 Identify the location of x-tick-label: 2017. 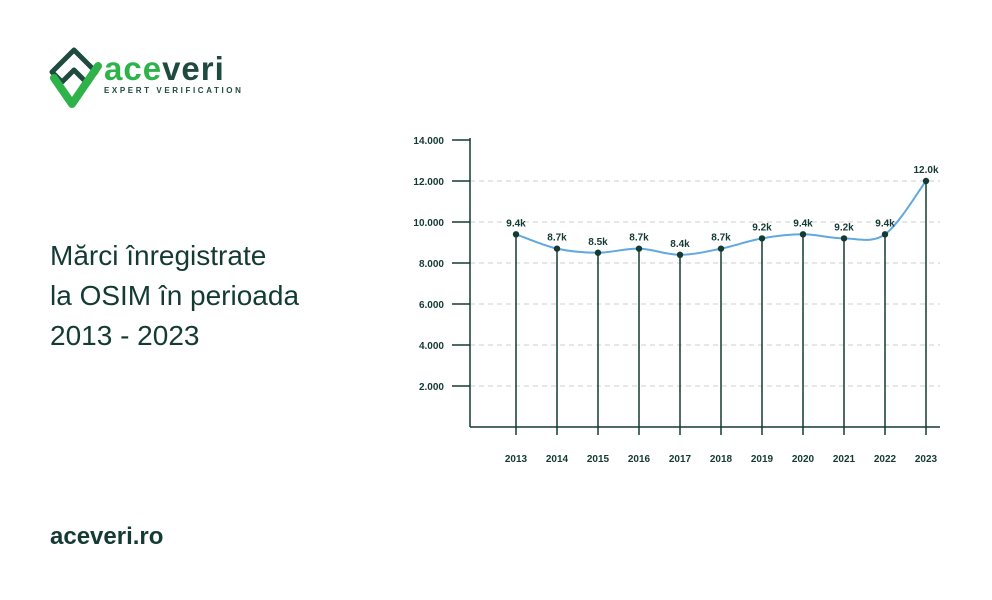
(680, 459).